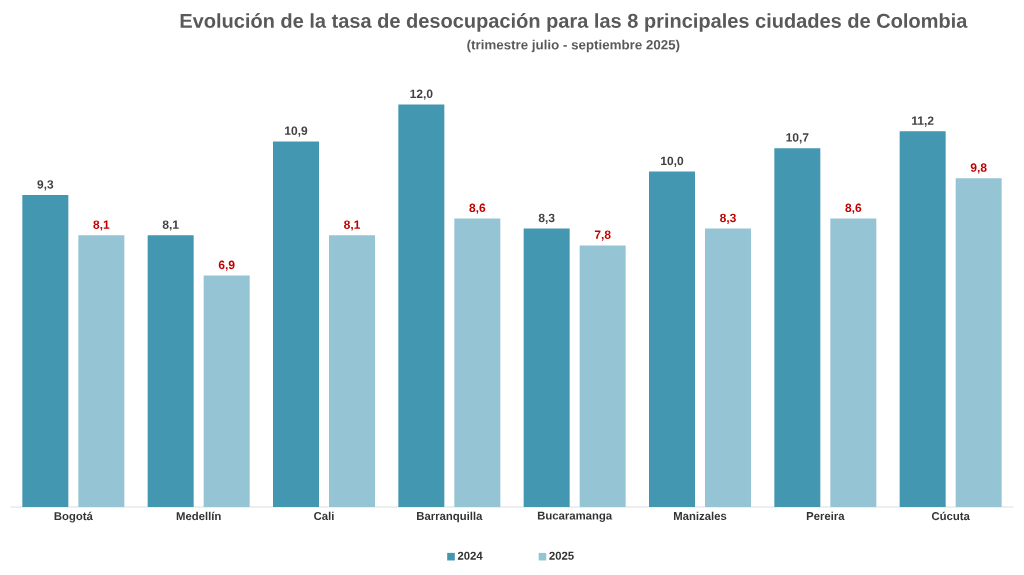 This screenshot has height=575, width=1024. What do you see at coordinates (923, 121) in the screenshot?
I see `data-label: 11,2` at bounding box center [923, 121].